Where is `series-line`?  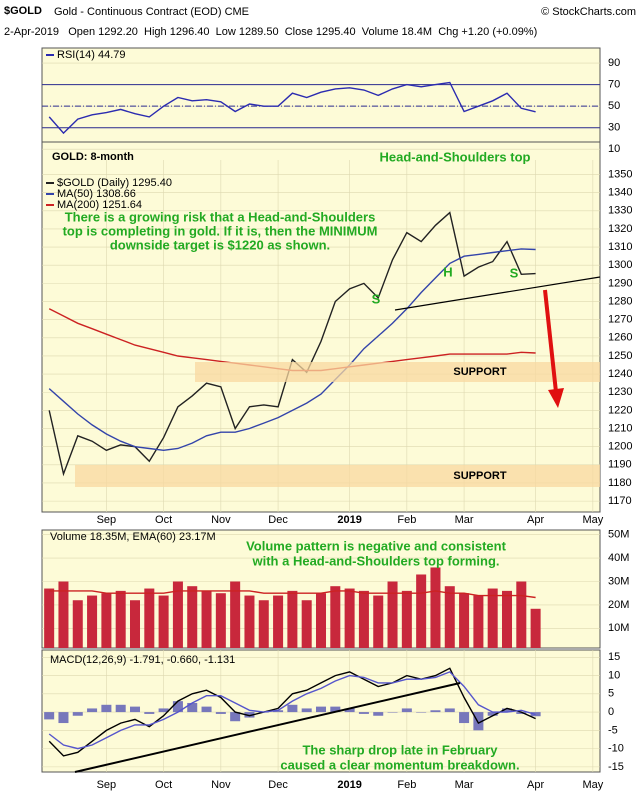 series-line is located at coordinates (292, 108).